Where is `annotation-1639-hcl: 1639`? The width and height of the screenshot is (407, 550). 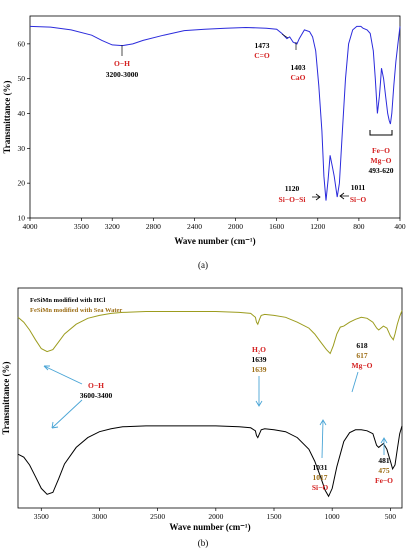 annotation-1639-hcl: 1639 is located at coordinates (259, 359).